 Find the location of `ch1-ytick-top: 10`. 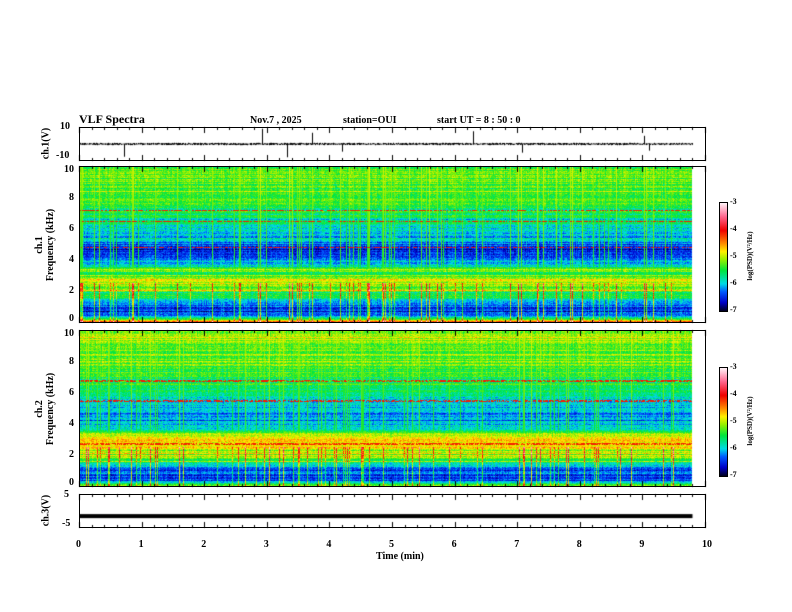

ch1-ytick-top: 10 is located at coordinates (65, 126).